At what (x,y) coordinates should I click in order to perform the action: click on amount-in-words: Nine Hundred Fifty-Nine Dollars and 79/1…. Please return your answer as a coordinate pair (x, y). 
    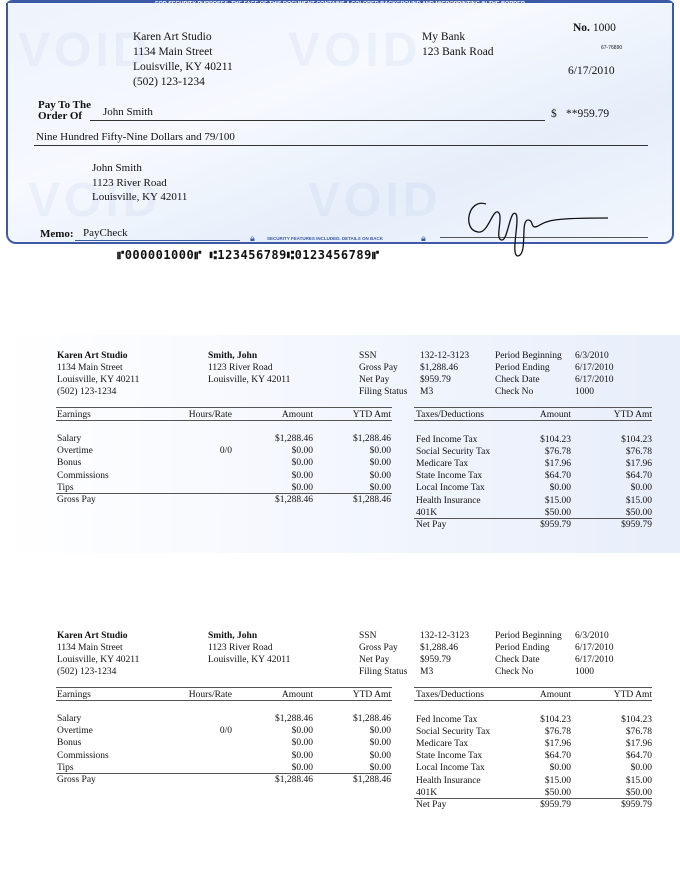
    Looking at the image, I should click on (135, 137).